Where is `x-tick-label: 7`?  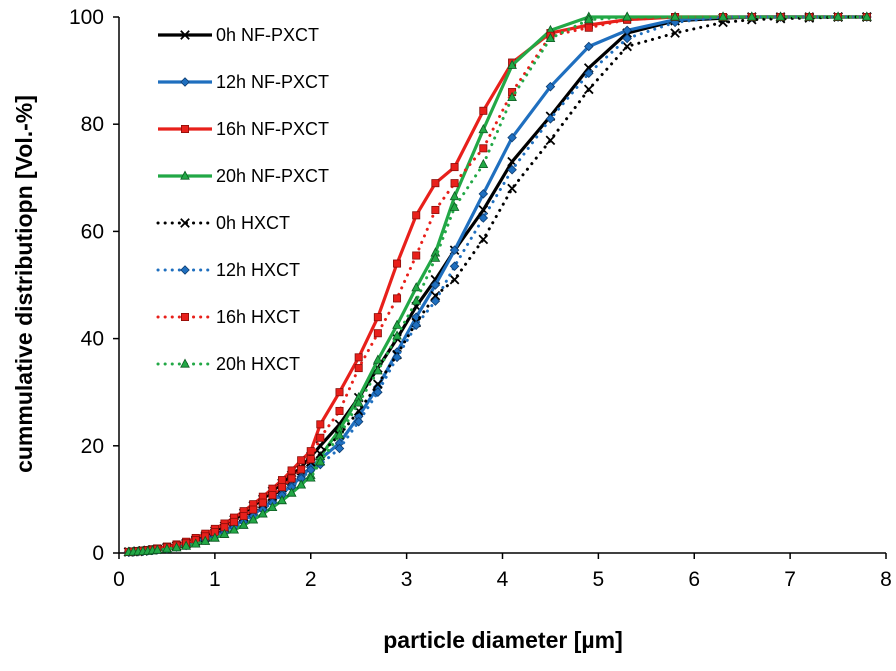 x-tick-label: 7 is located at coordinates (790, 579).